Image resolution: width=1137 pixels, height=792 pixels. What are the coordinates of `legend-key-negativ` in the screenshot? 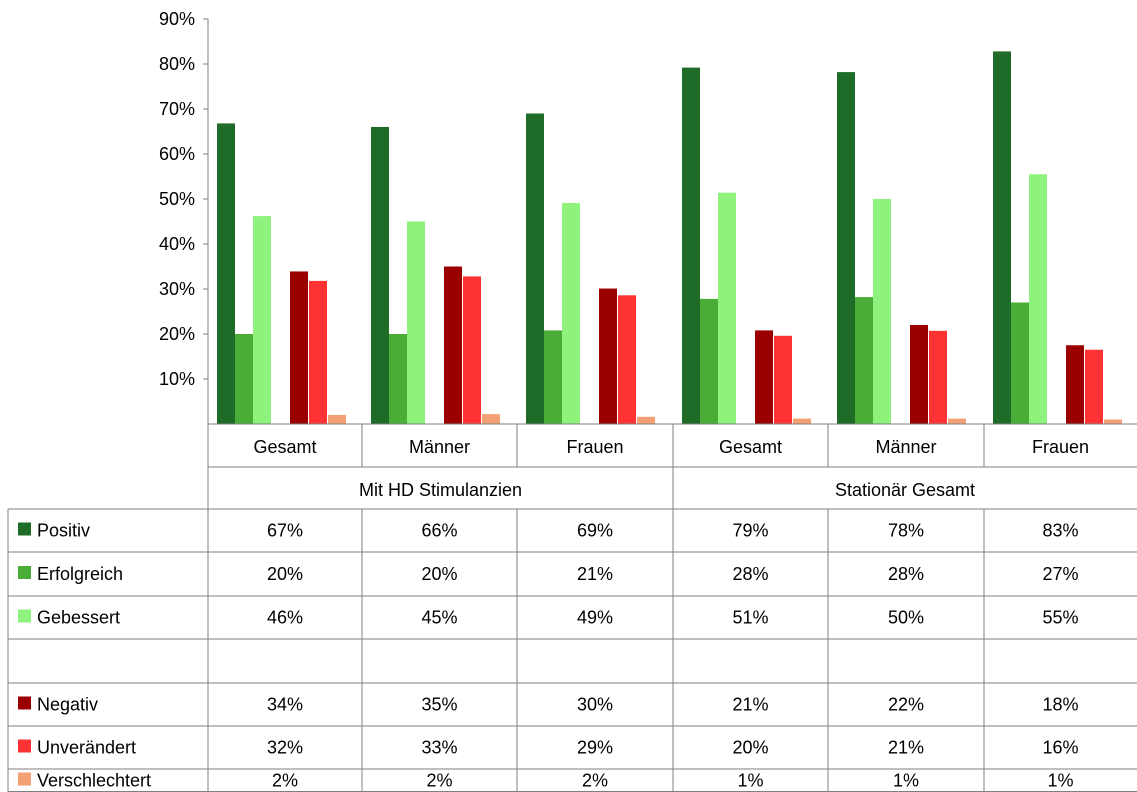 It's located at (24, 703).